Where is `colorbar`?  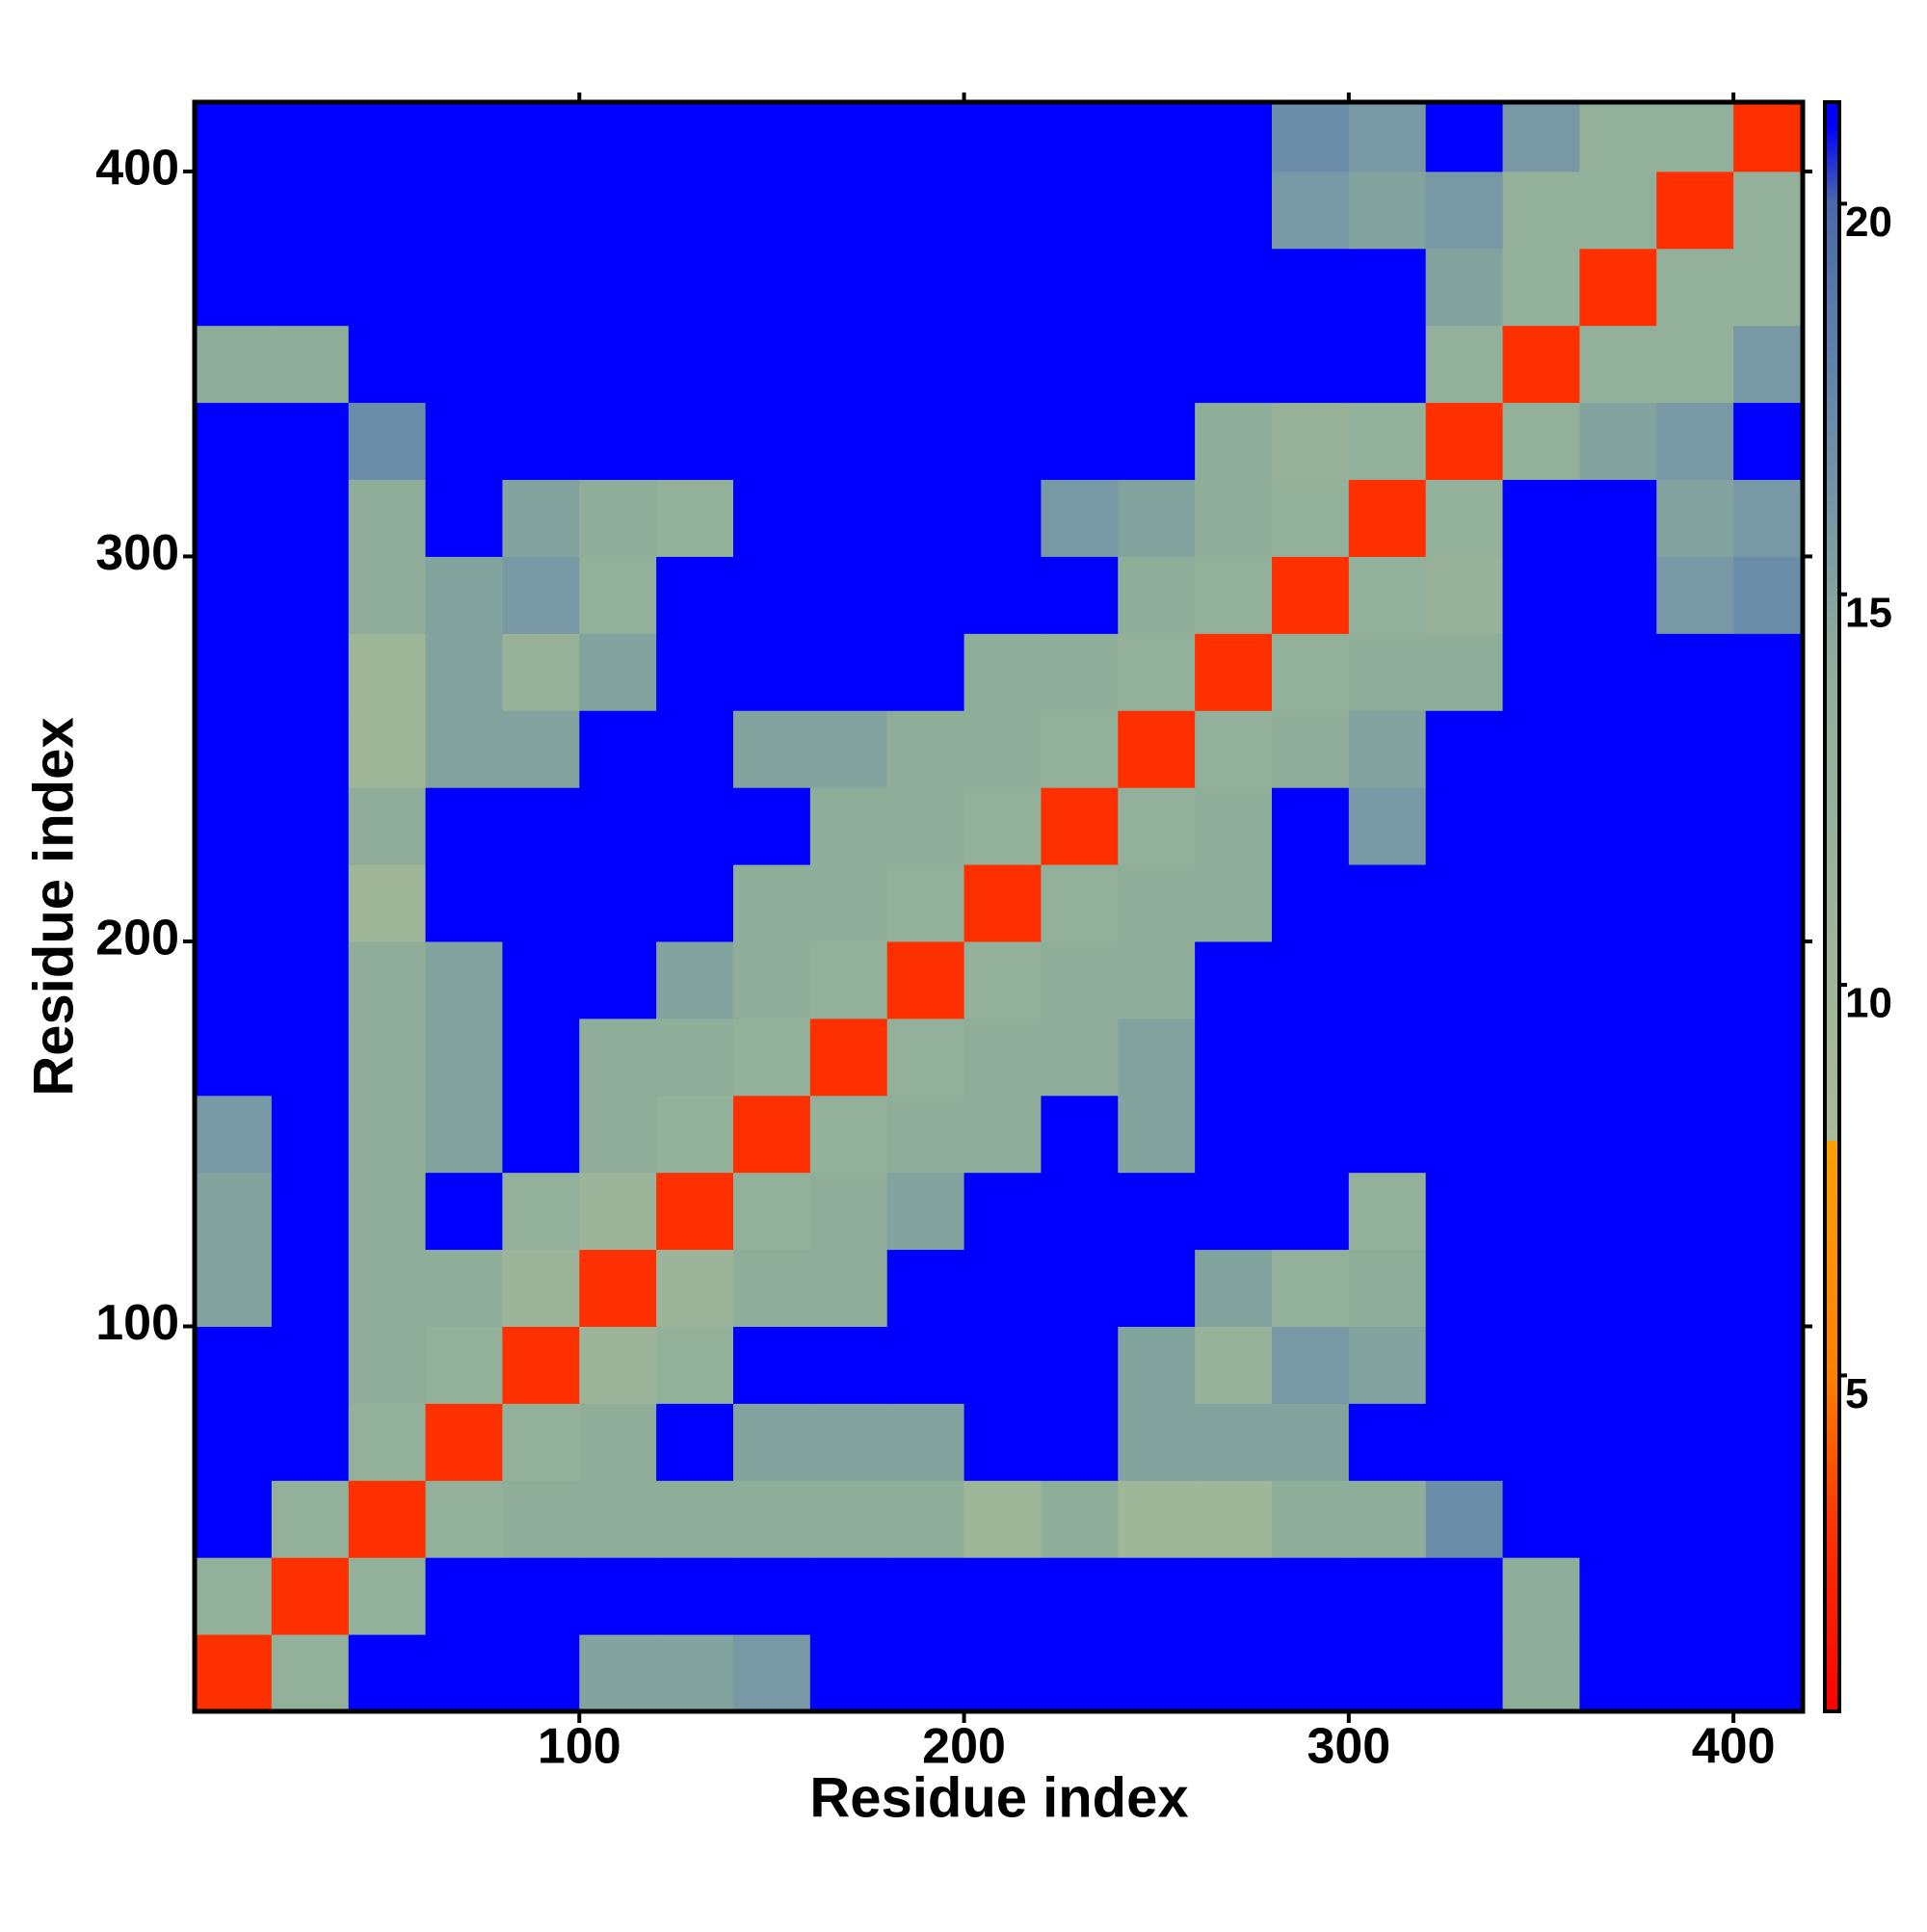
colorbar is located at coordinates (1832, 906).